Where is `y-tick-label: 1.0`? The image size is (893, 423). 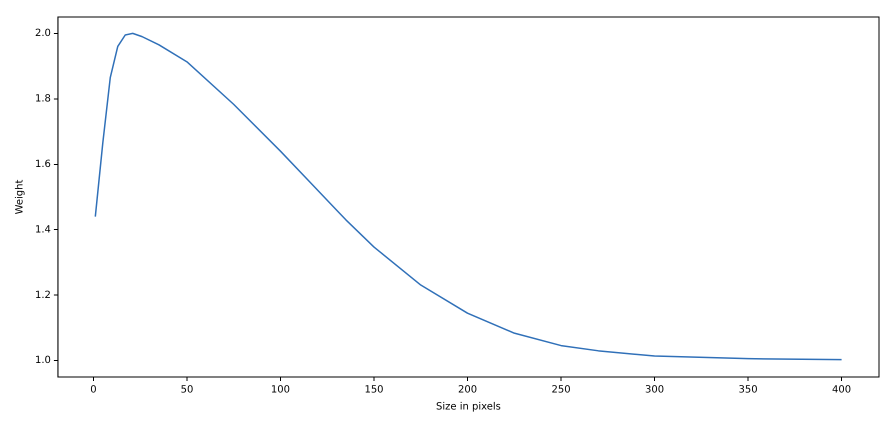 y-tick-label: 1.0 is located at coordinates (42, 360).